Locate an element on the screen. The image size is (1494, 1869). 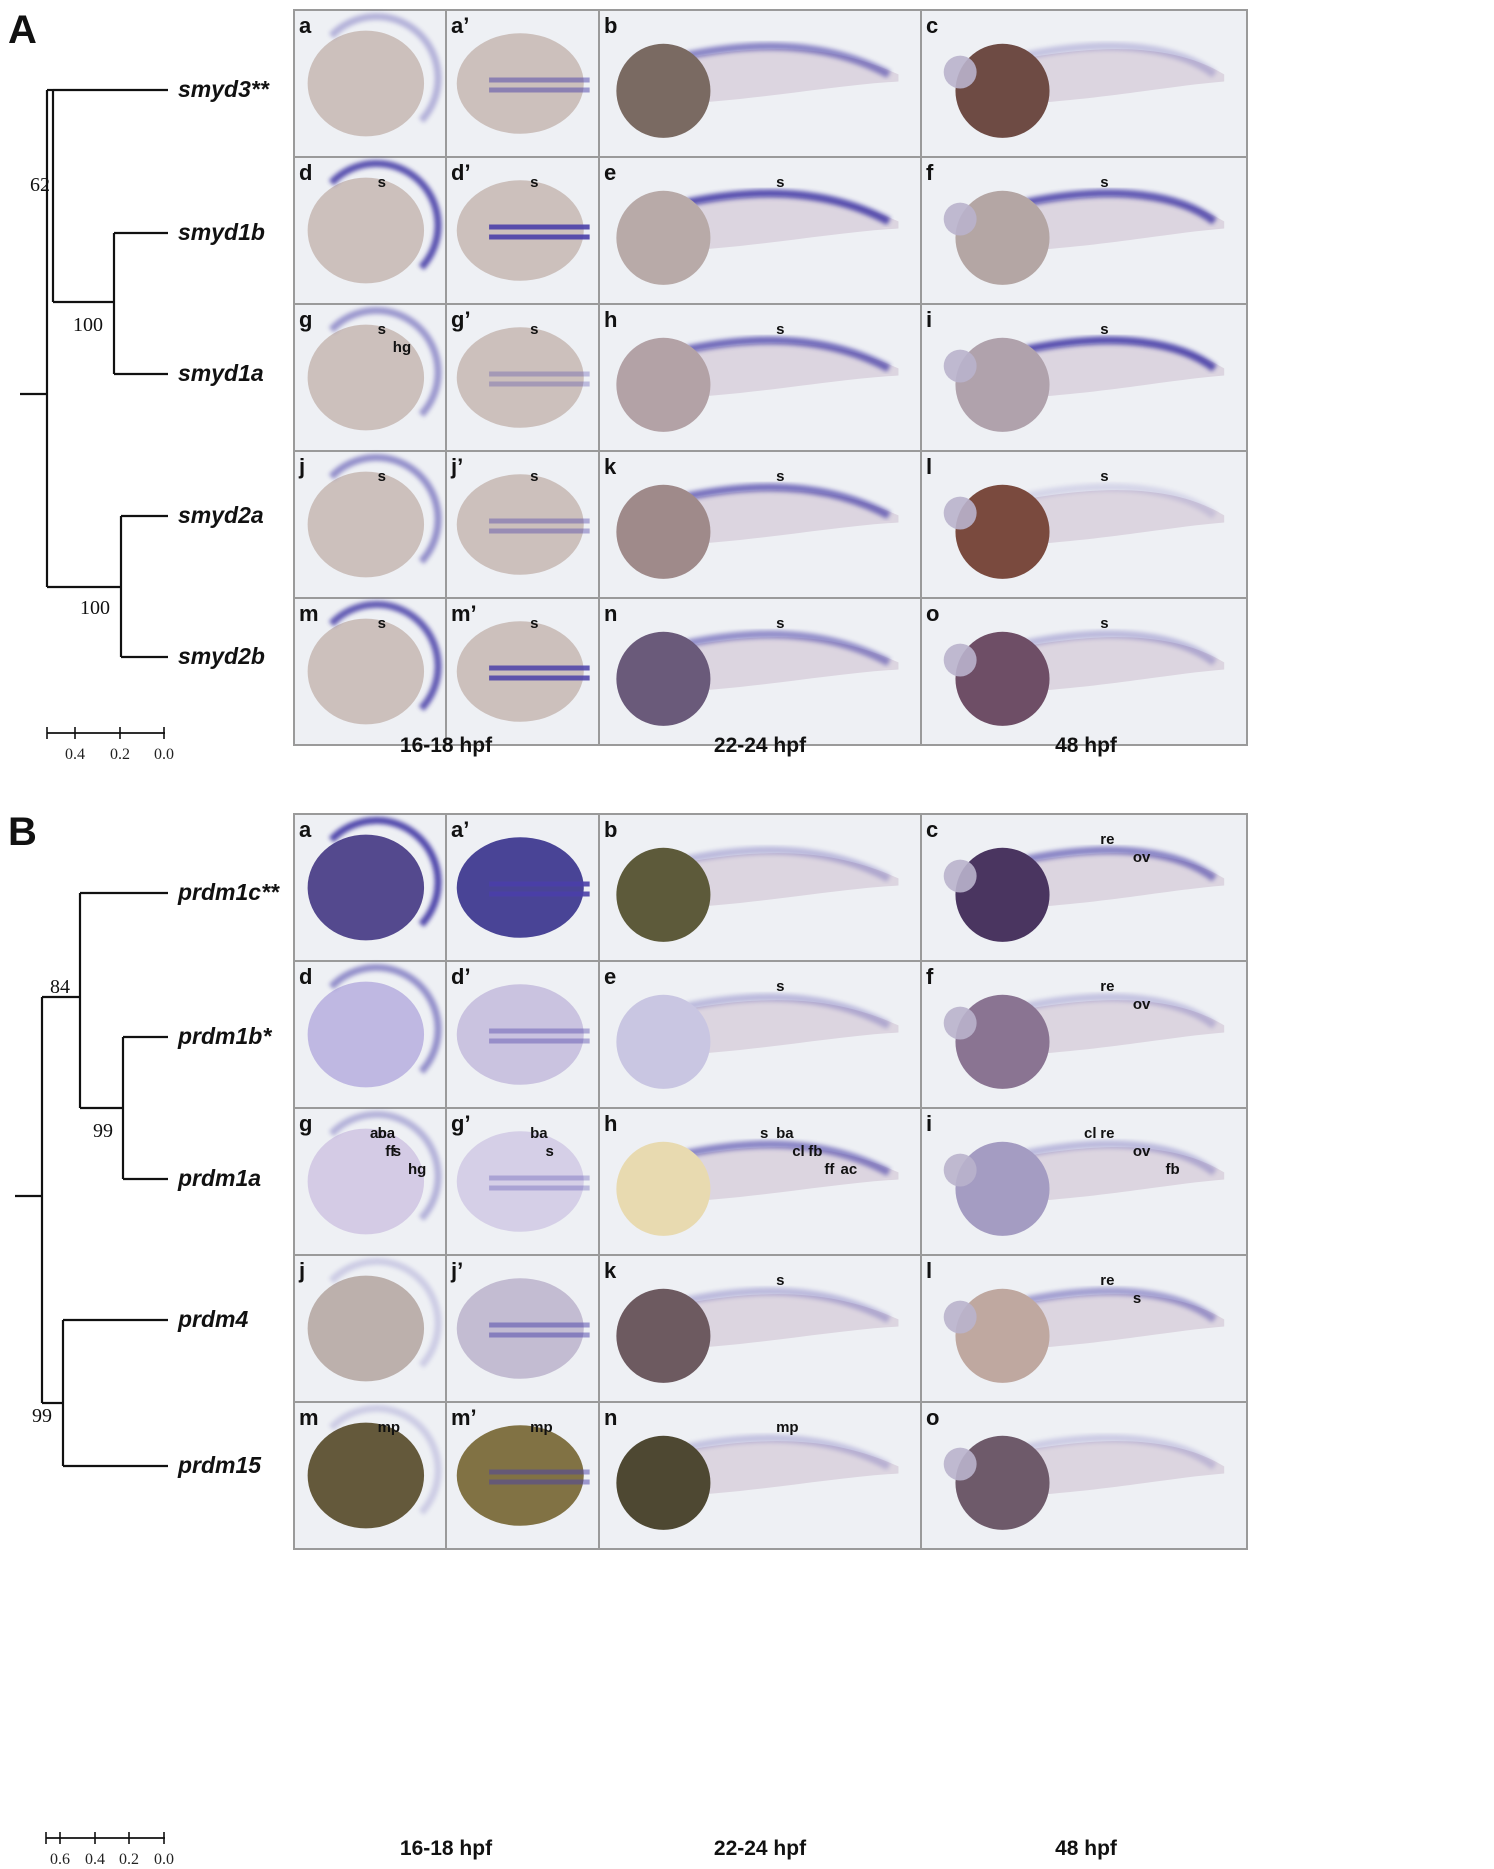
embryo-image-panel: j’ s is located at coordinates (522, 524).